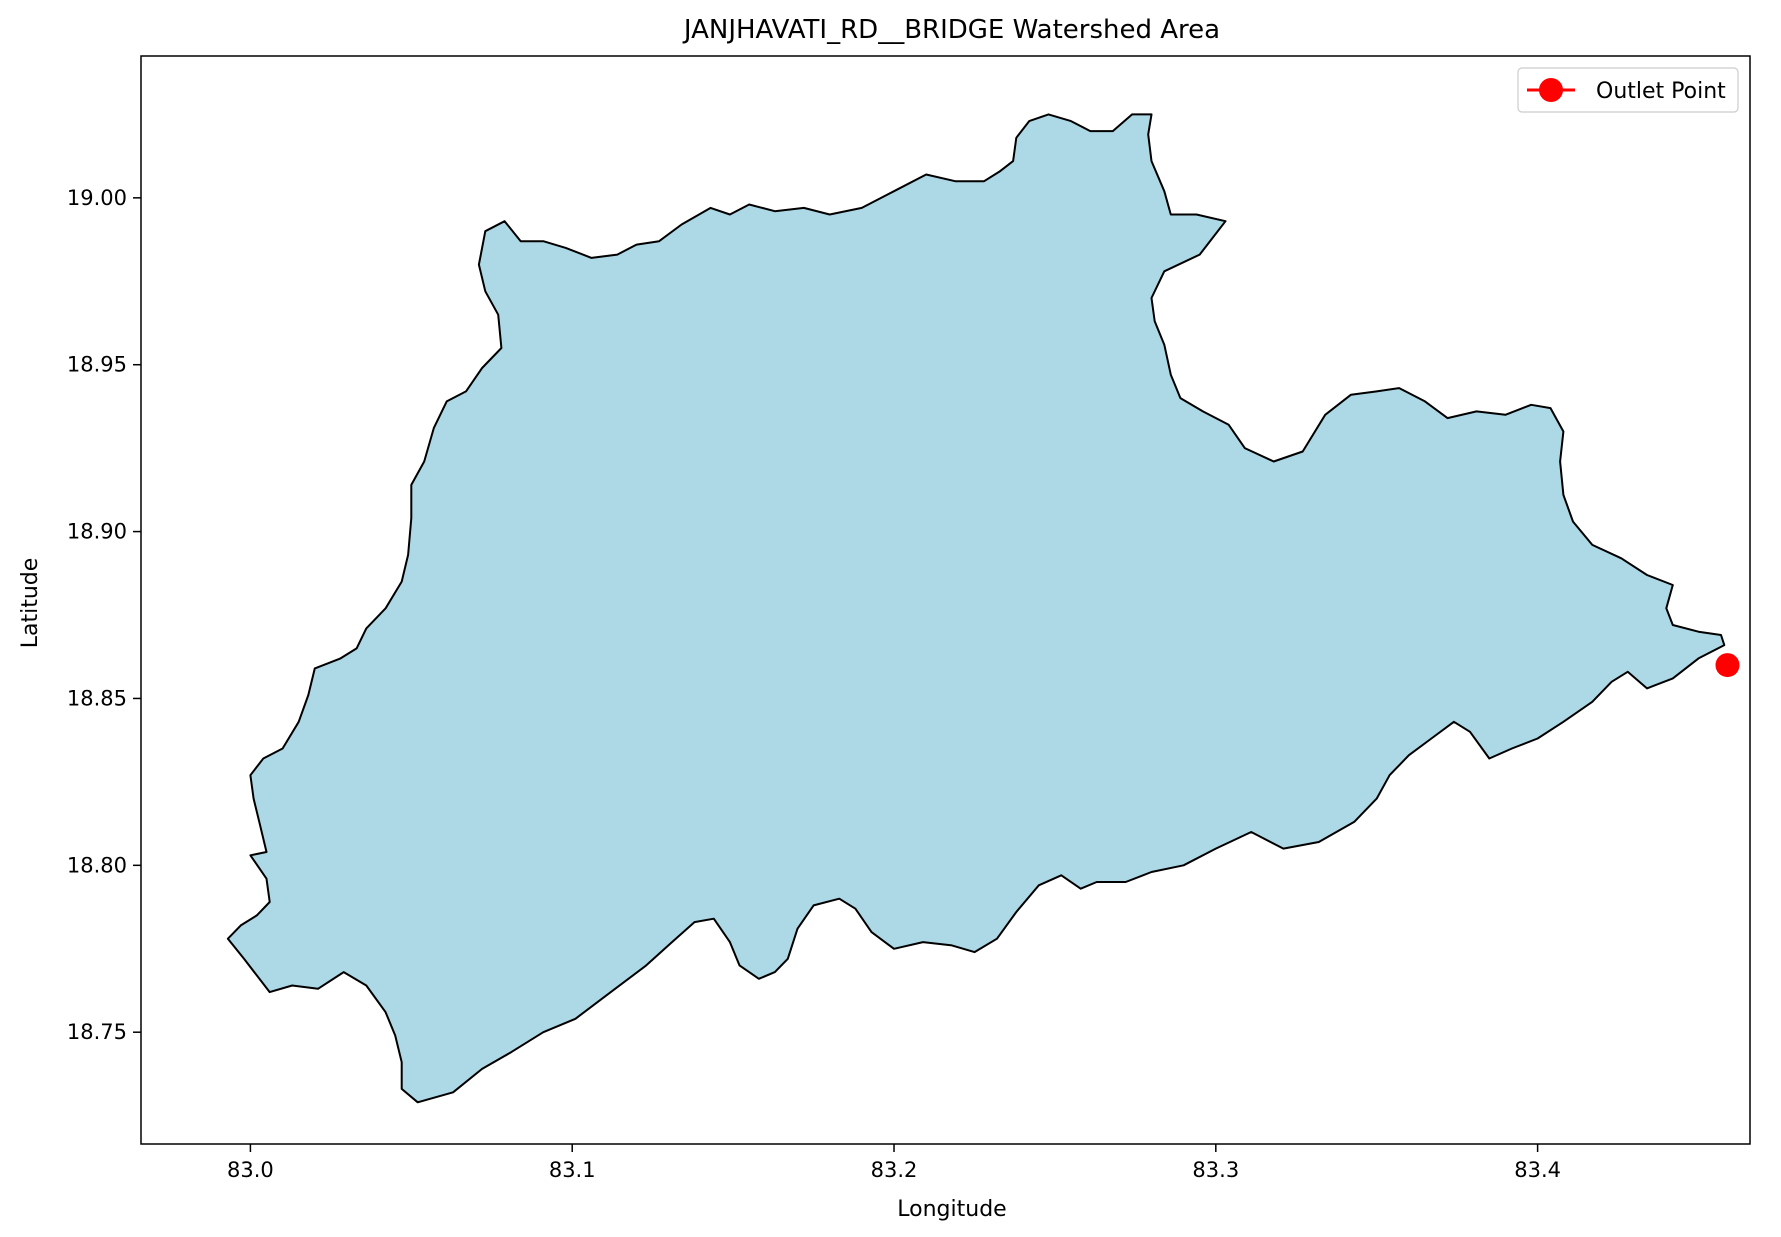 The image size is (1781, 1237). I want to click on legend-box, so click(1628, 90).